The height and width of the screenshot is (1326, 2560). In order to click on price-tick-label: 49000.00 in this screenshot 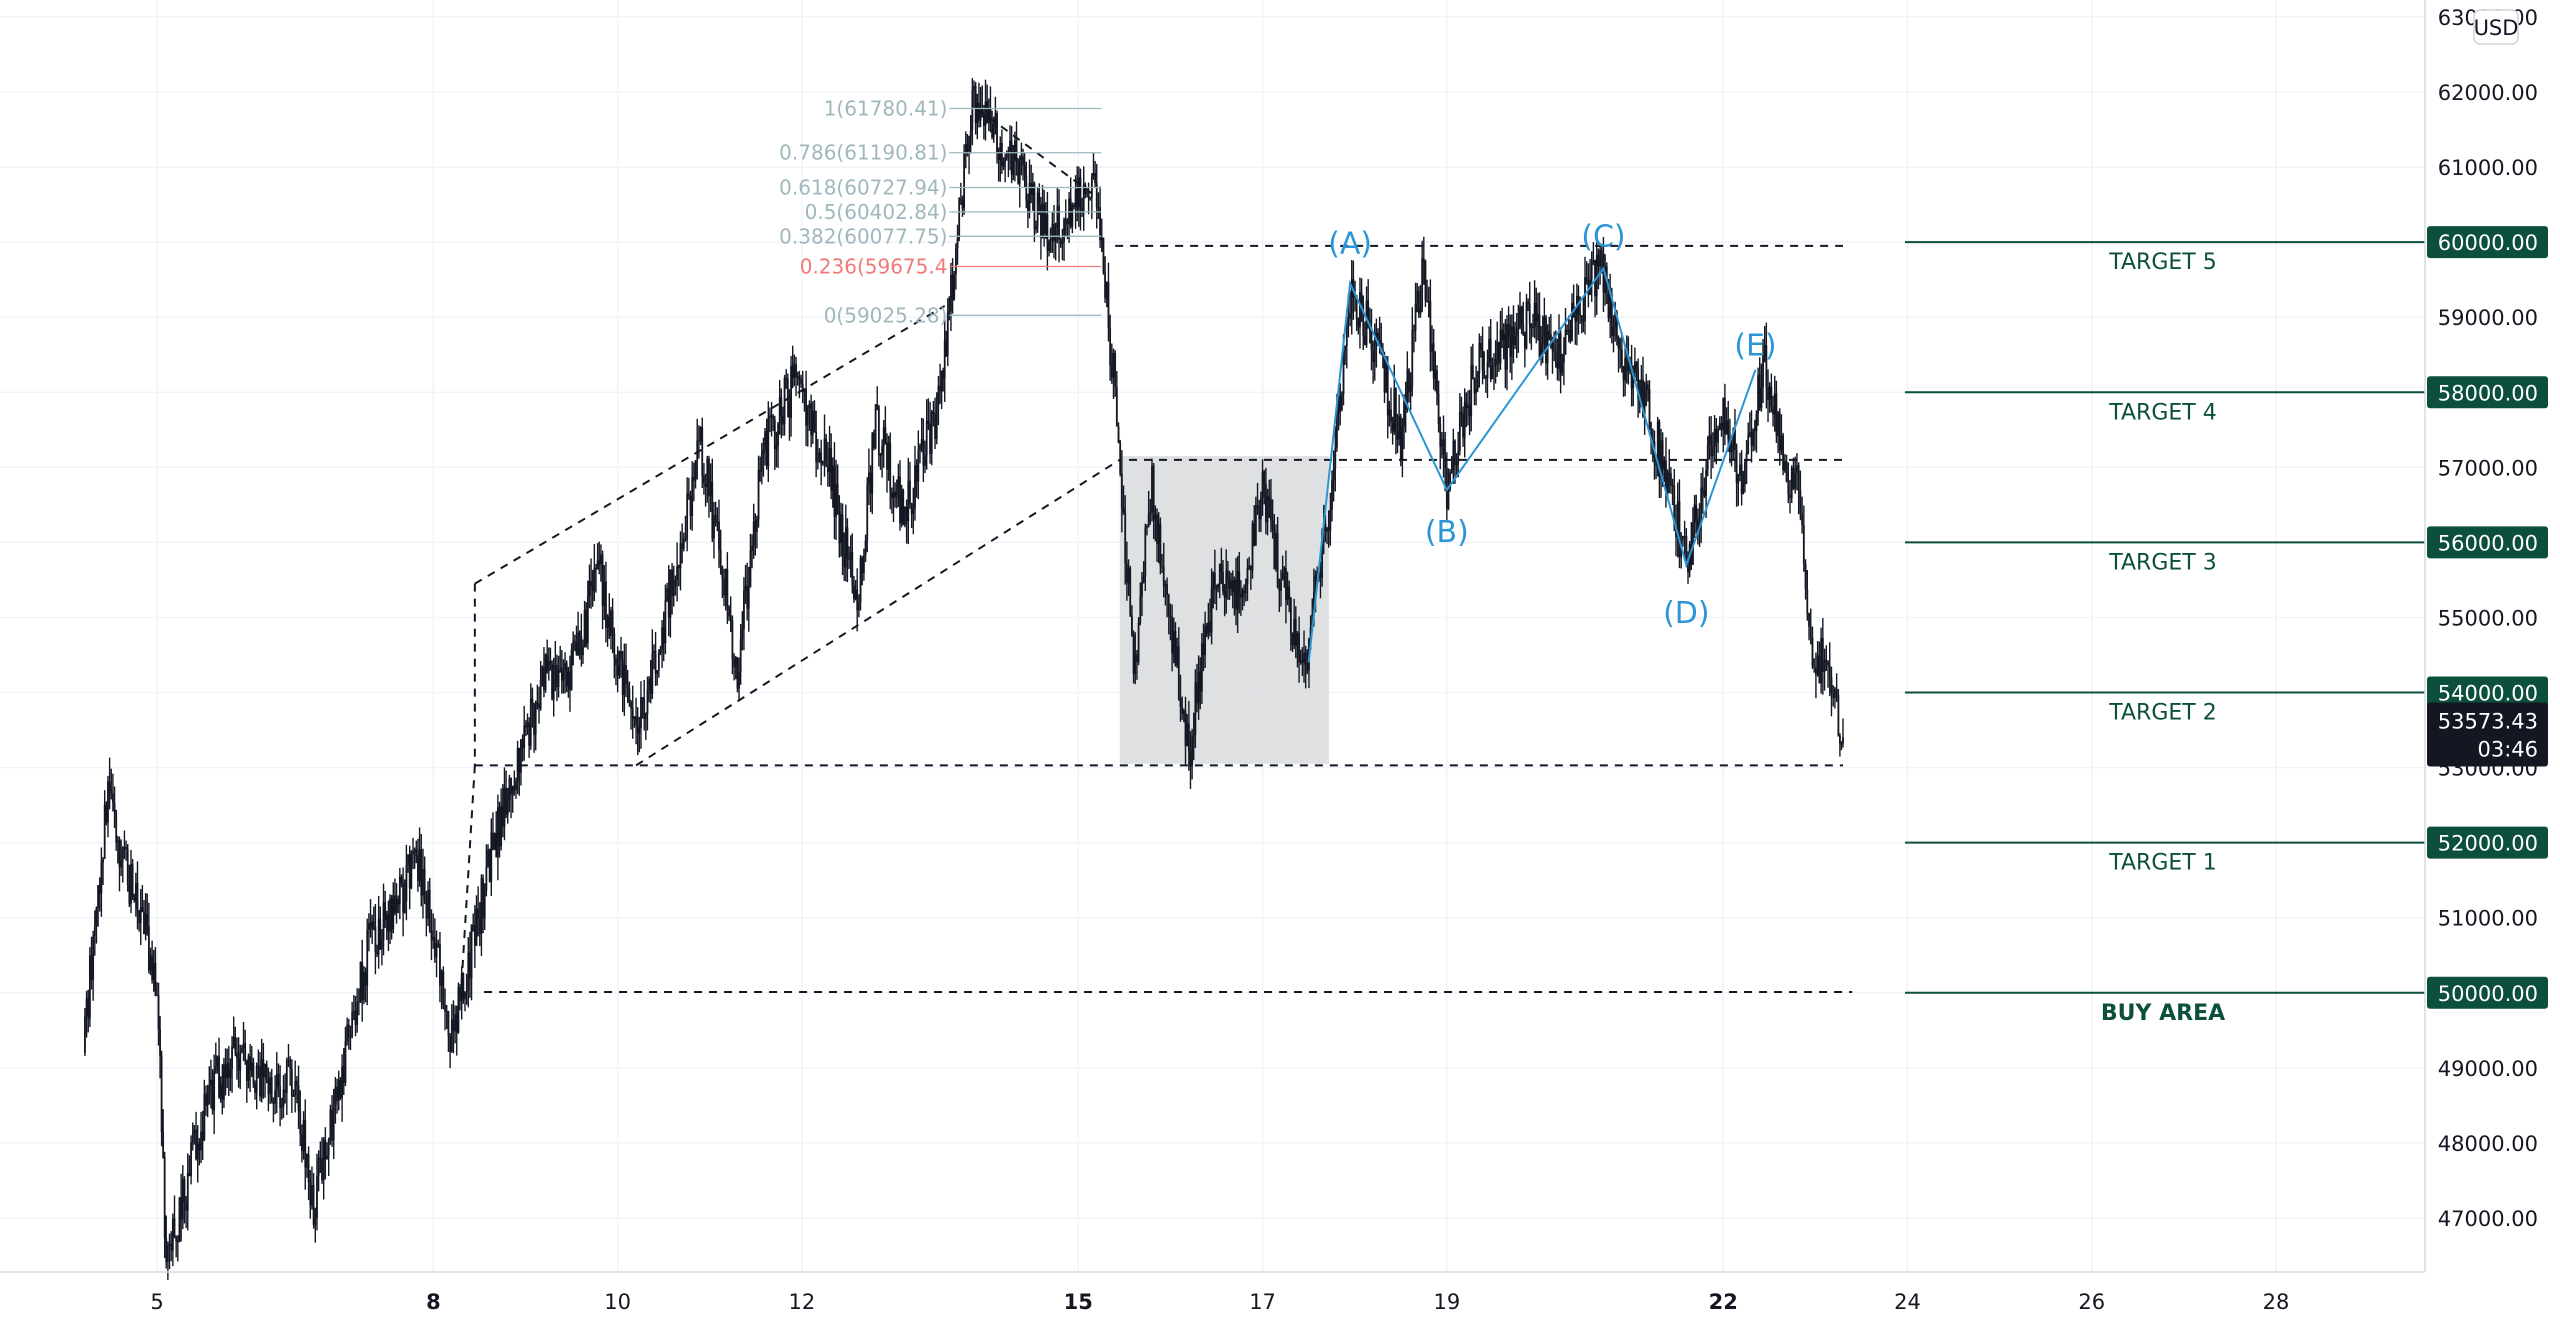, I will do `click(2488, 1069)`.